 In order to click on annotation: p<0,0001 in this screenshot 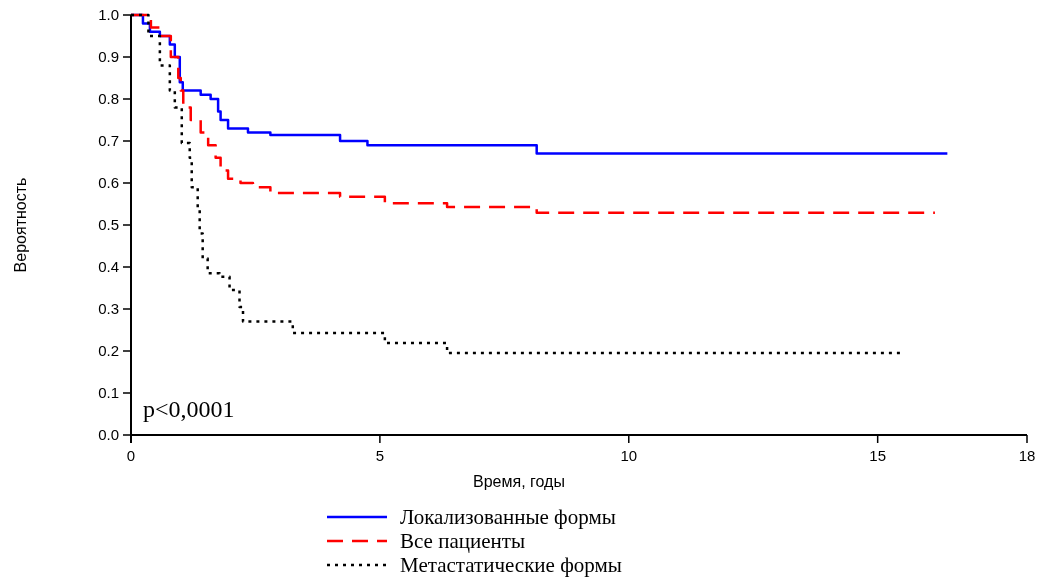, I will do `click(189, 409)`.